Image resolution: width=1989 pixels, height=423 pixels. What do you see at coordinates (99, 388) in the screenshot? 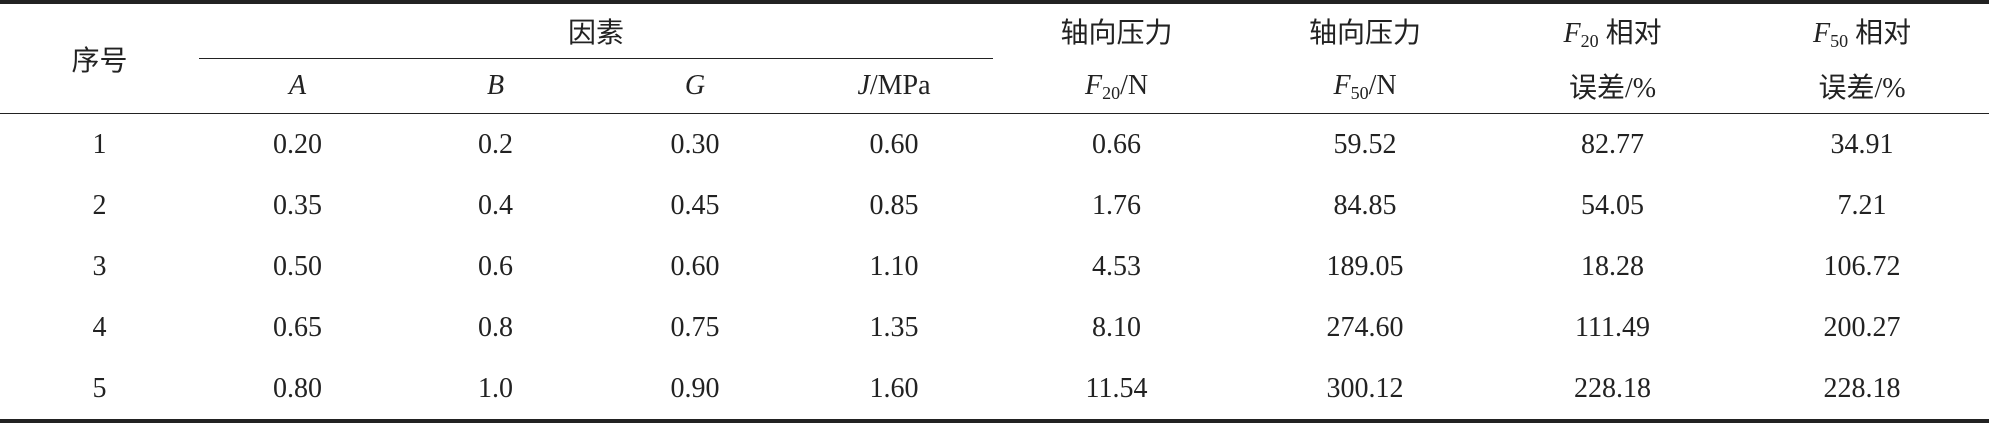
I see `cell: 5` at bounding box center [99, 388].